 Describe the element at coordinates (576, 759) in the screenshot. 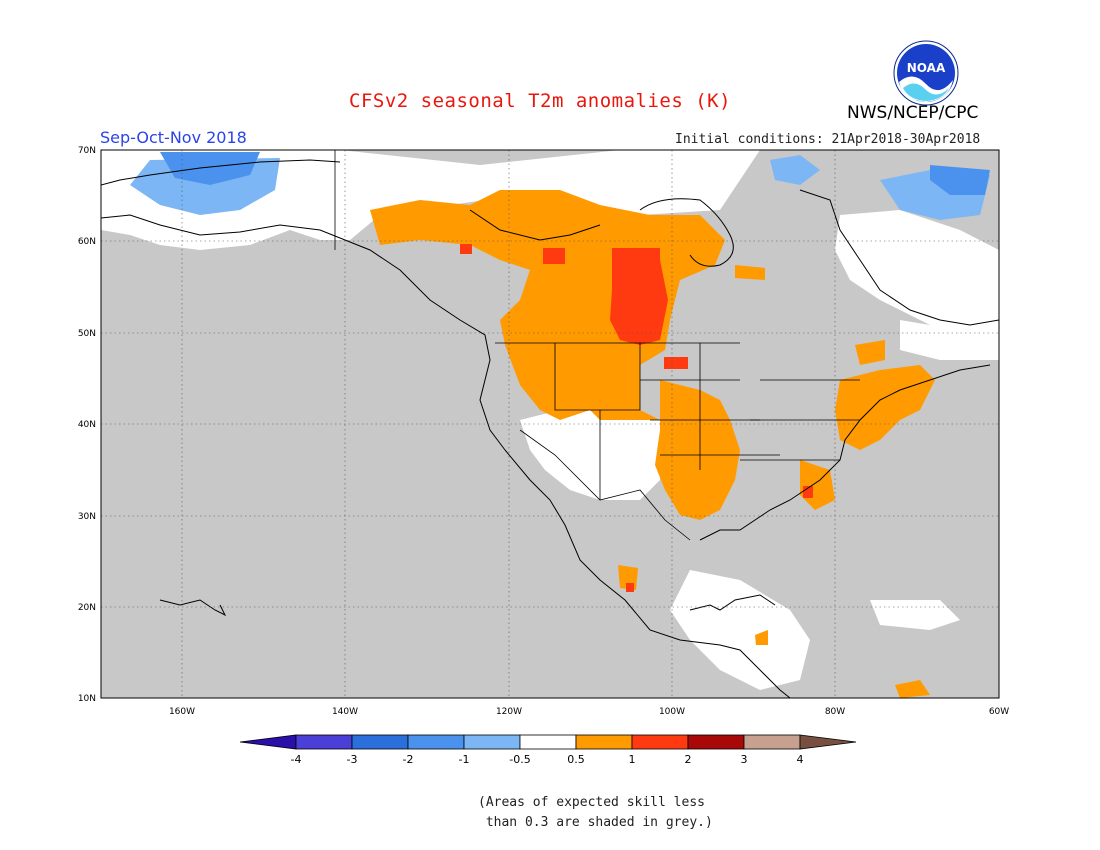

I see `colorbar-tick-label: 0.5` at that location.